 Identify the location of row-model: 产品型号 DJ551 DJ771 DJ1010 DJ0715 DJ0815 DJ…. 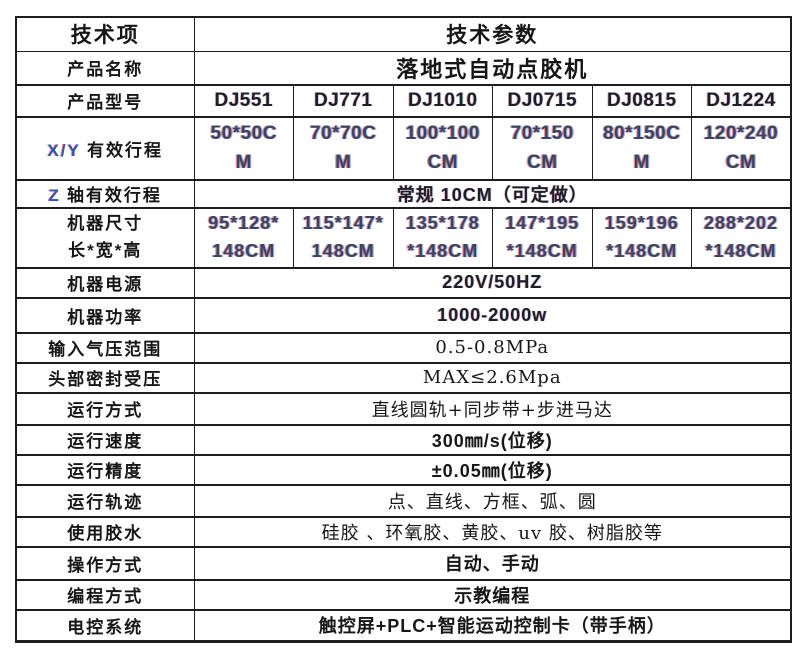
(403, 100).